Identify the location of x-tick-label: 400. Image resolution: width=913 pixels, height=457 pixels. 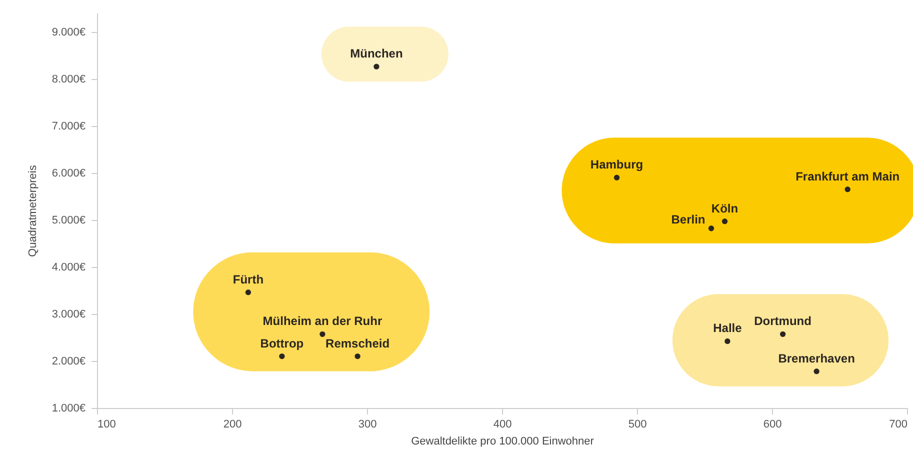
(502, 424).